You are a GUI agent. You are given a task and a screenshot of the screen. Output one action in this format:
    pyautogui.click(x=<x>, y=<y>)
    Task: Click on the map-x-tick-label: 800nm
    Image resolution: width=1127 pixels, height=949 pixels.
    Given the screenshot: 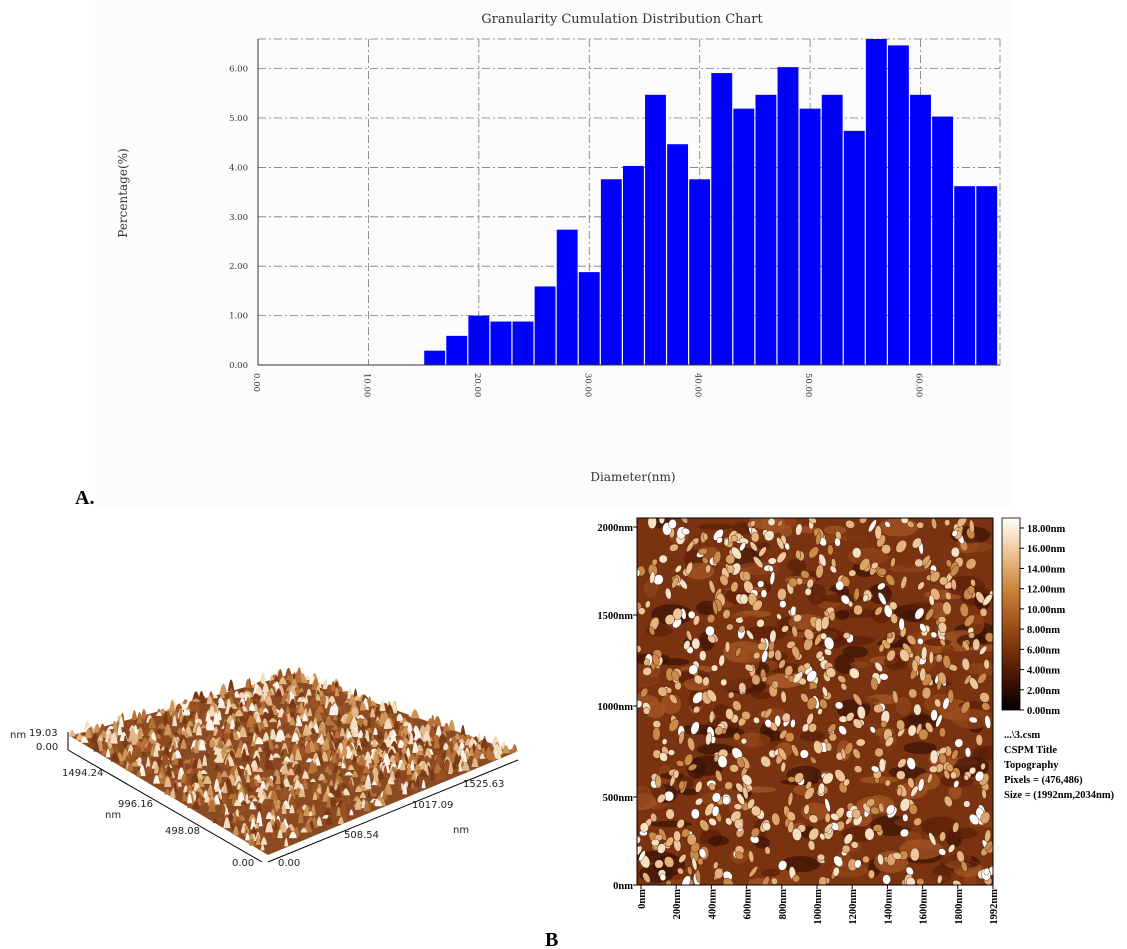 What is the action you would take?
    pyautogui.click(x=783, y=904)
    